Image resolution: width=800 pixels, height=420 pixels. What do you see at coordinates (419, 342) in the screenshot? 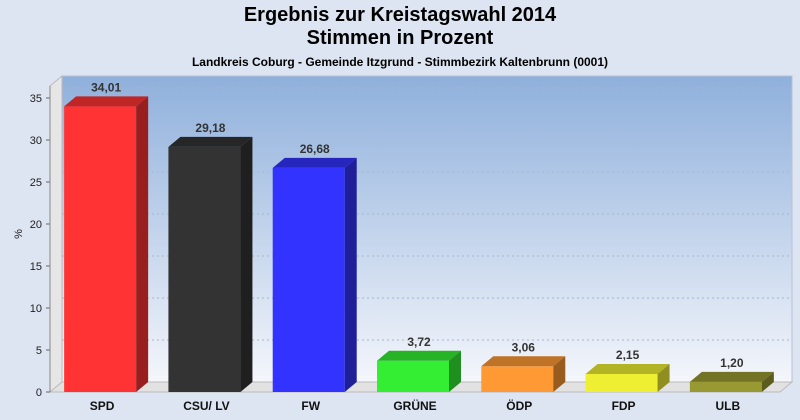
I see `value-label: 3,72` at bounding box center [419, 342].